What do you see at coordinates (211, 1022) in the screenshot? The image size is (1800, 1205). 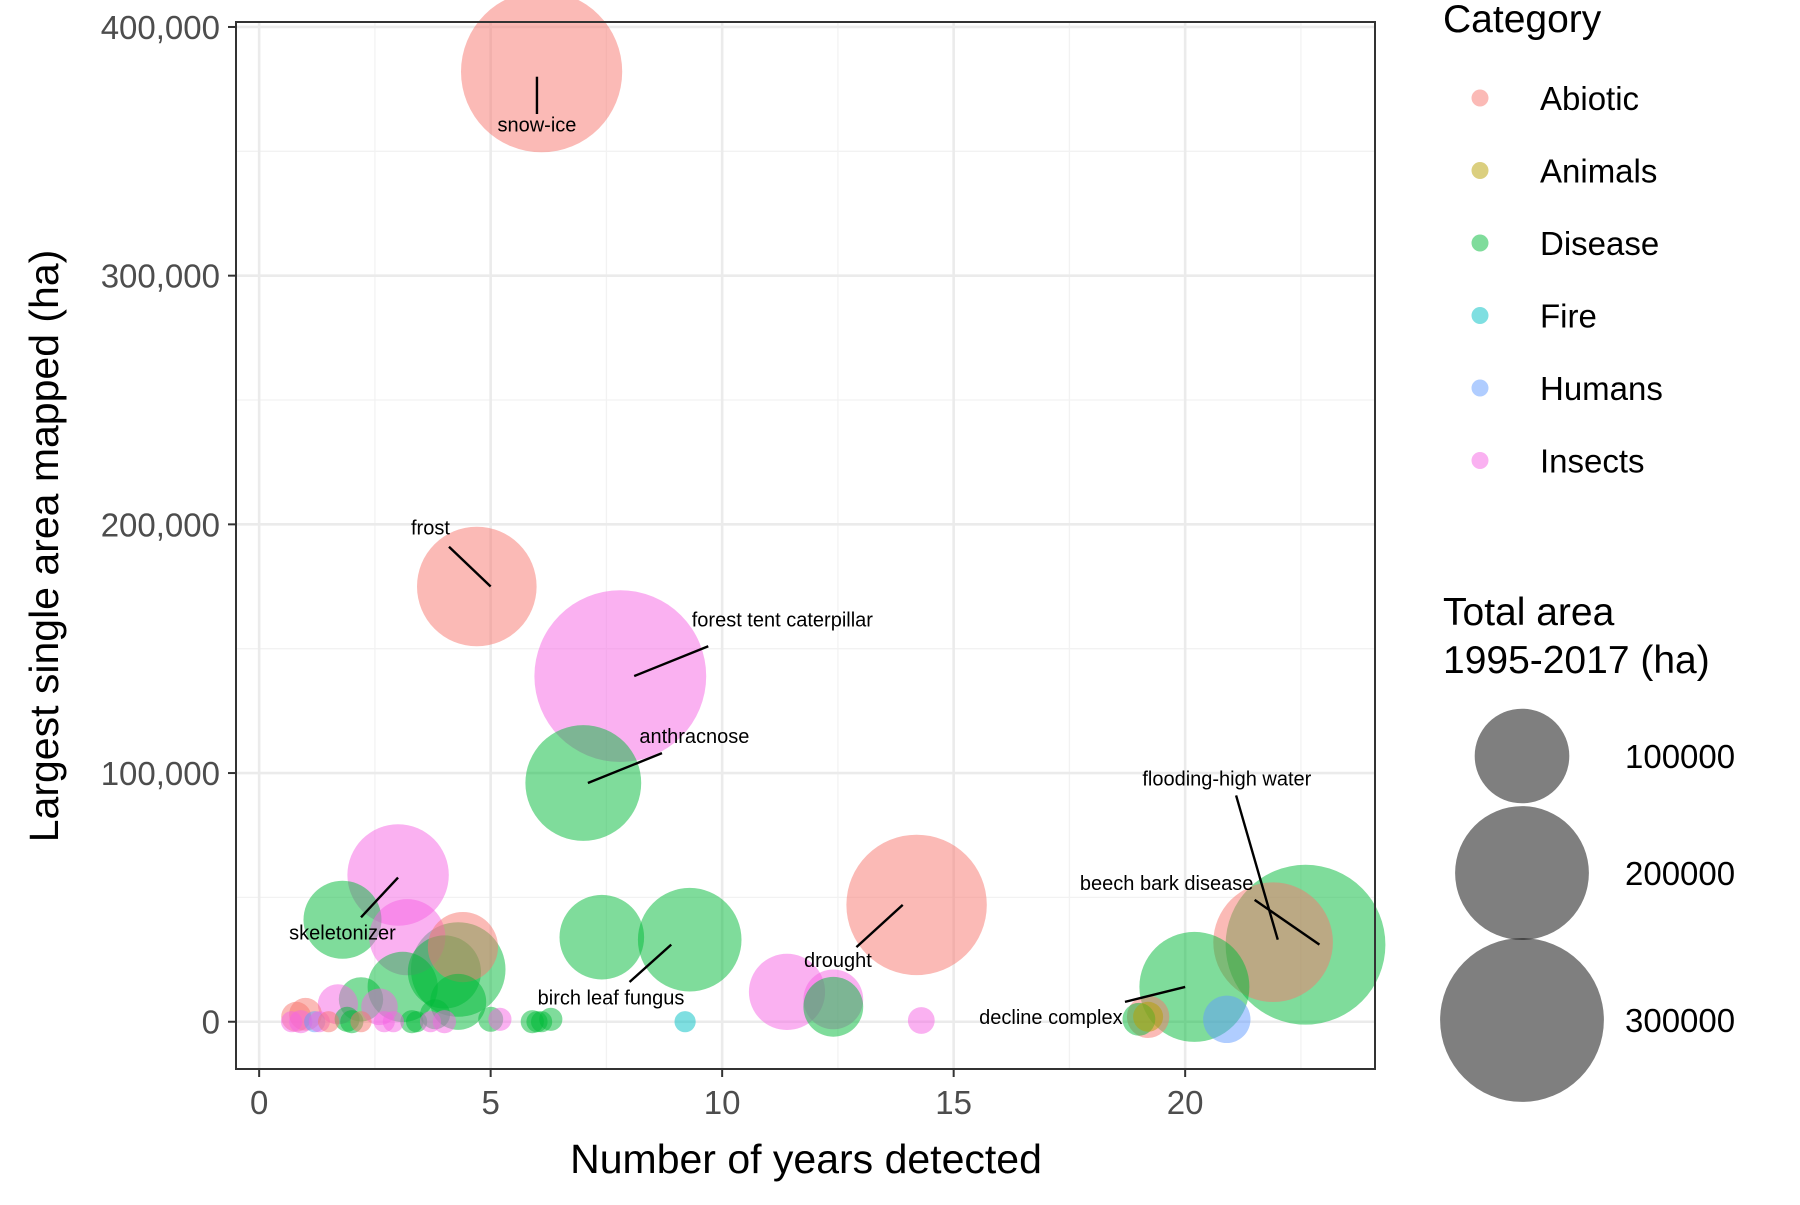 I see `y-tick-label: 0` at bounding box center [211, 1022].